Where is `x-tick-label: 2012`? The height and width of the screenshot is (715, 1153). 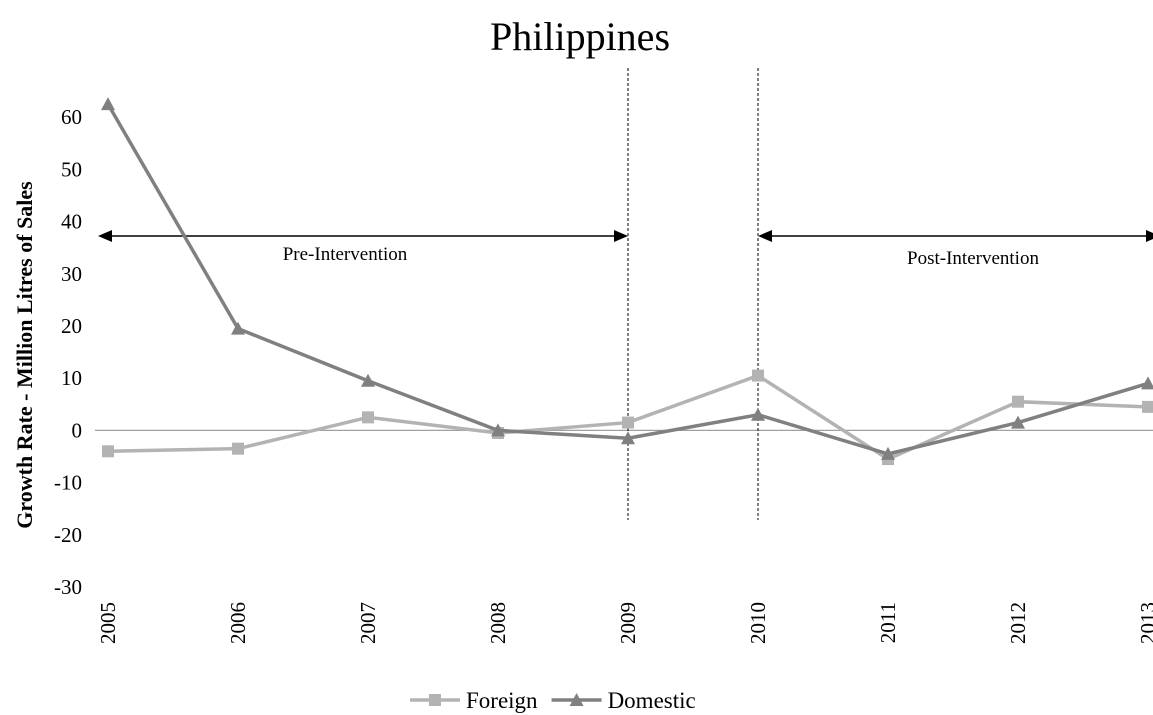 x-tick-label: 2012 is located at coordinates (1018, 623).